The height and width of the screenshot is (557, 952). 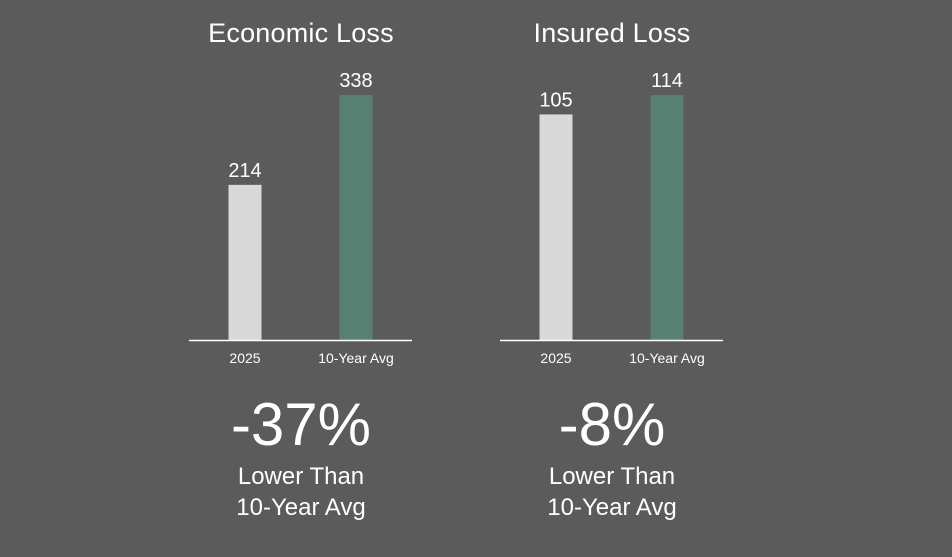 I want to click on data-label-10-year-avg: 114, so click(x=667, y=81).